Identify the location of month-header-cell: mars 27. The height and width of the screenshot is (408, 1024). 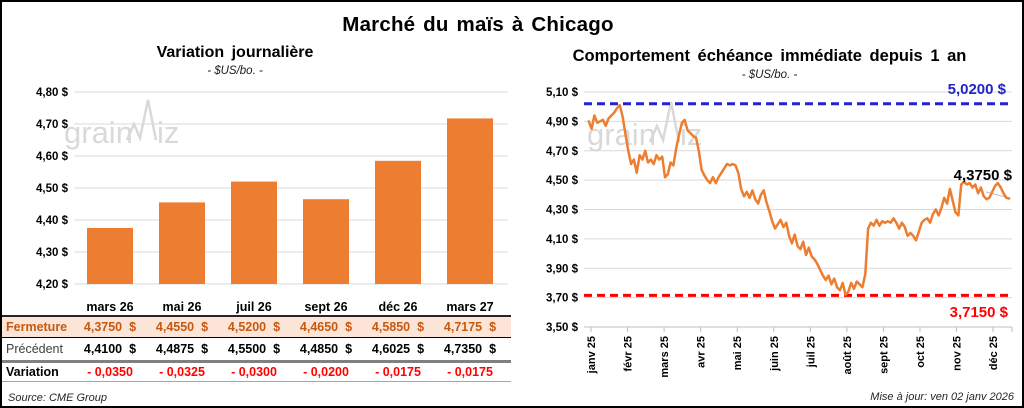
(470, 307).